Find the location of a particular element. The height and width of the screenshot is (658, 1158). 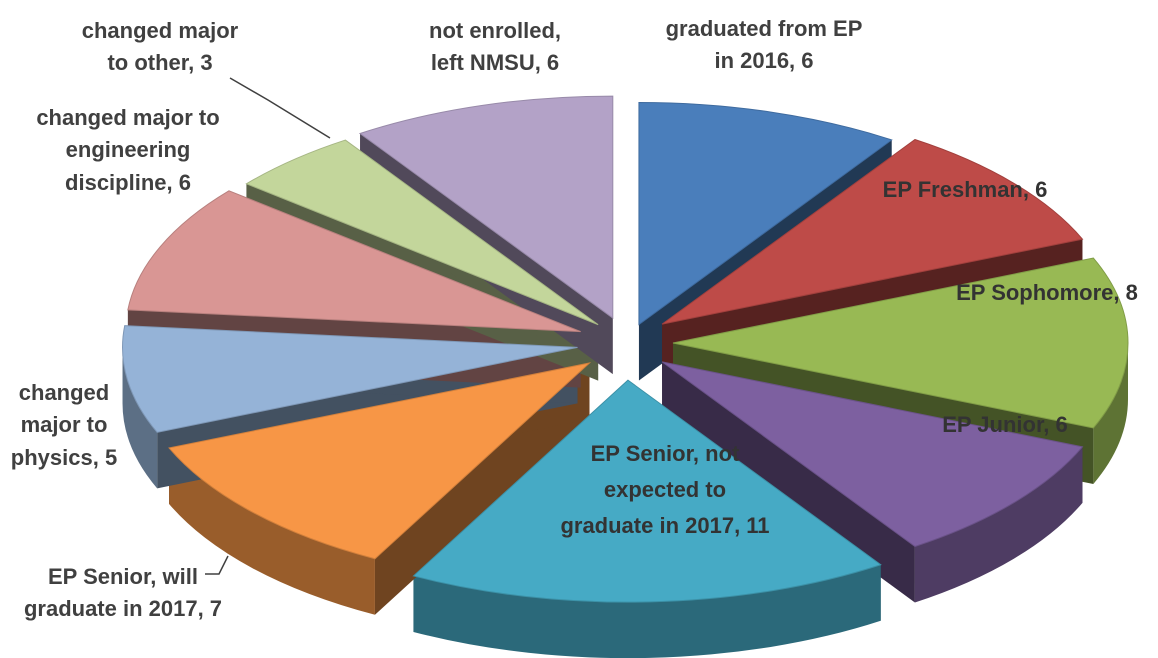

leader-lines is located at coordinates (268, 326).